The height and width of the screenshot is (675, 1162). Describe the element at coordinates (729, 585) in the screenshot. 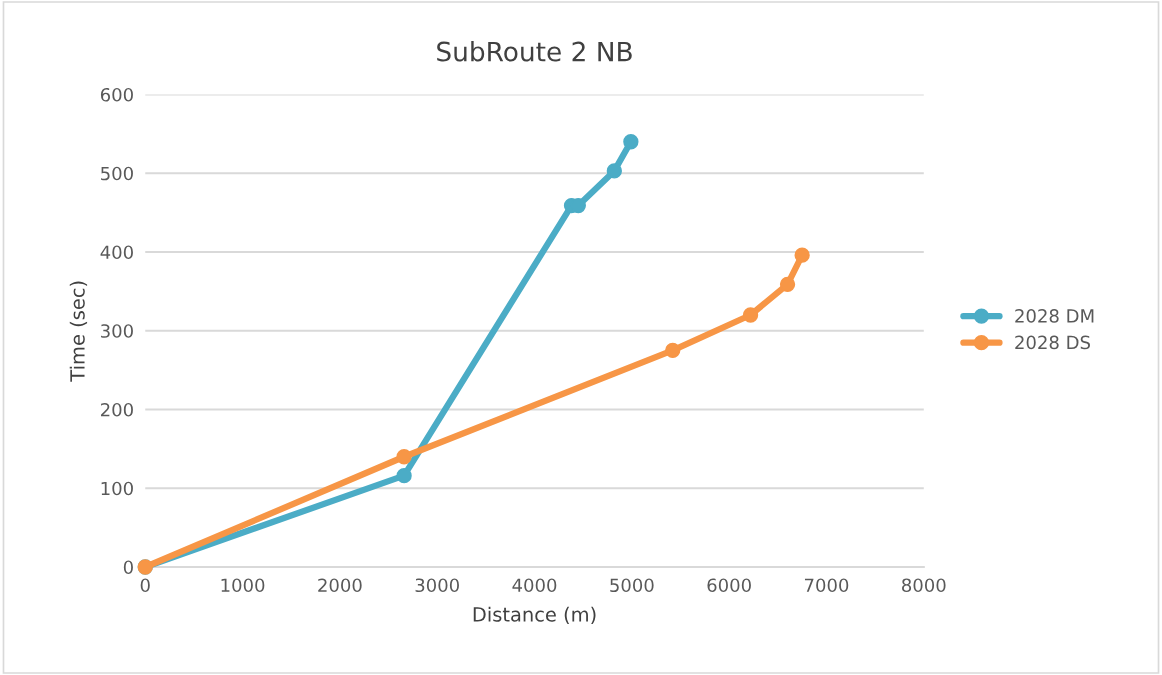

I see `x-tick-label: 6000` at that location.